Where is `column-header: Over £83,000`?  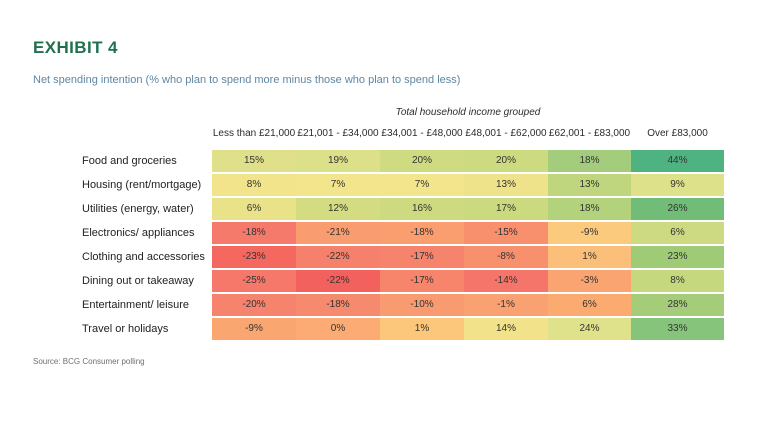 column-header: Over £83,000 is located at coordinates (677, 133).